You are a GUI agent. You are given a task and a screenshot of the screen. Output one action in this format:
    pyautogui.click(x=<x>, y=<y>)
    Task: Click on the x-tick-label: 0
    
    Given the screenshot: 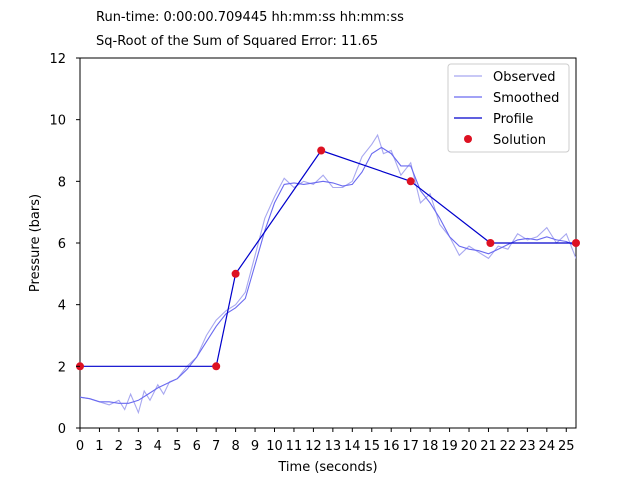 What is the action you would take?
    pyautogui.click(x=80, y=446)
    